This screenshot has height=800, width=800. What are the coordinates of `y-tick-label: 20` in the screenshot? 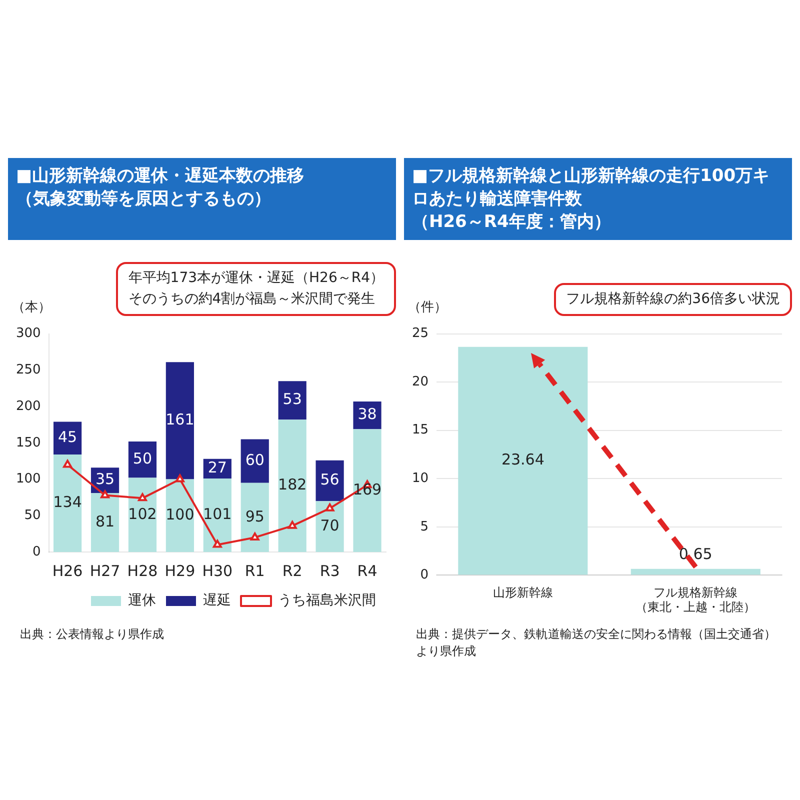 It's located at (420, 382).